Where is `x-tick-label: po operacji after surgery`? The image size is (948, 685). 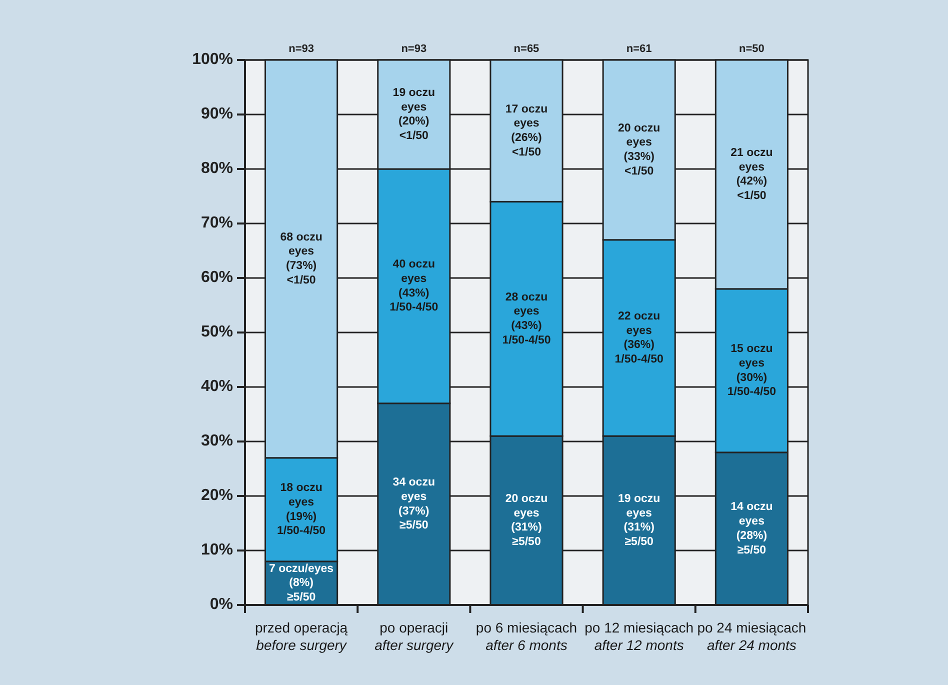
x-tick-label: po operacji after surgery is located at coordinates (414, 635).